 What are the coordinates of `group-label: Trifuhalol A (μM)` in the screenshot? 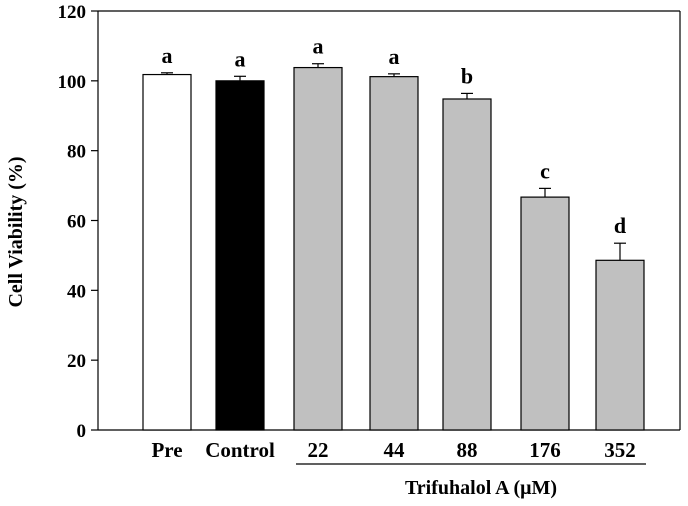 It's located at (481, 488).